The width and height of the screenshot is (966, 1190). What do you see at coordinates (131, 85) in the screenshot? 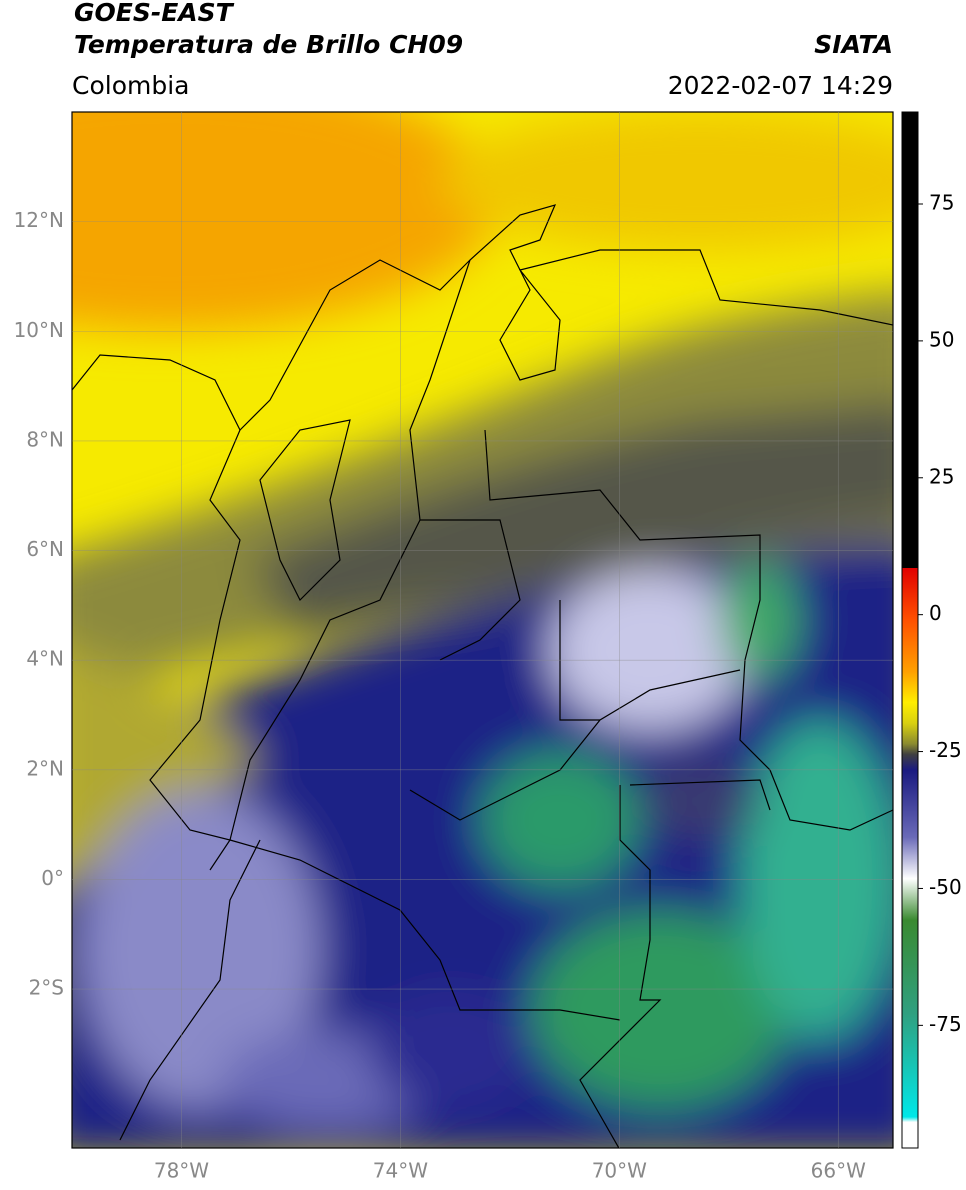
I see `region: Colombia` at bounding box center [131, 85].